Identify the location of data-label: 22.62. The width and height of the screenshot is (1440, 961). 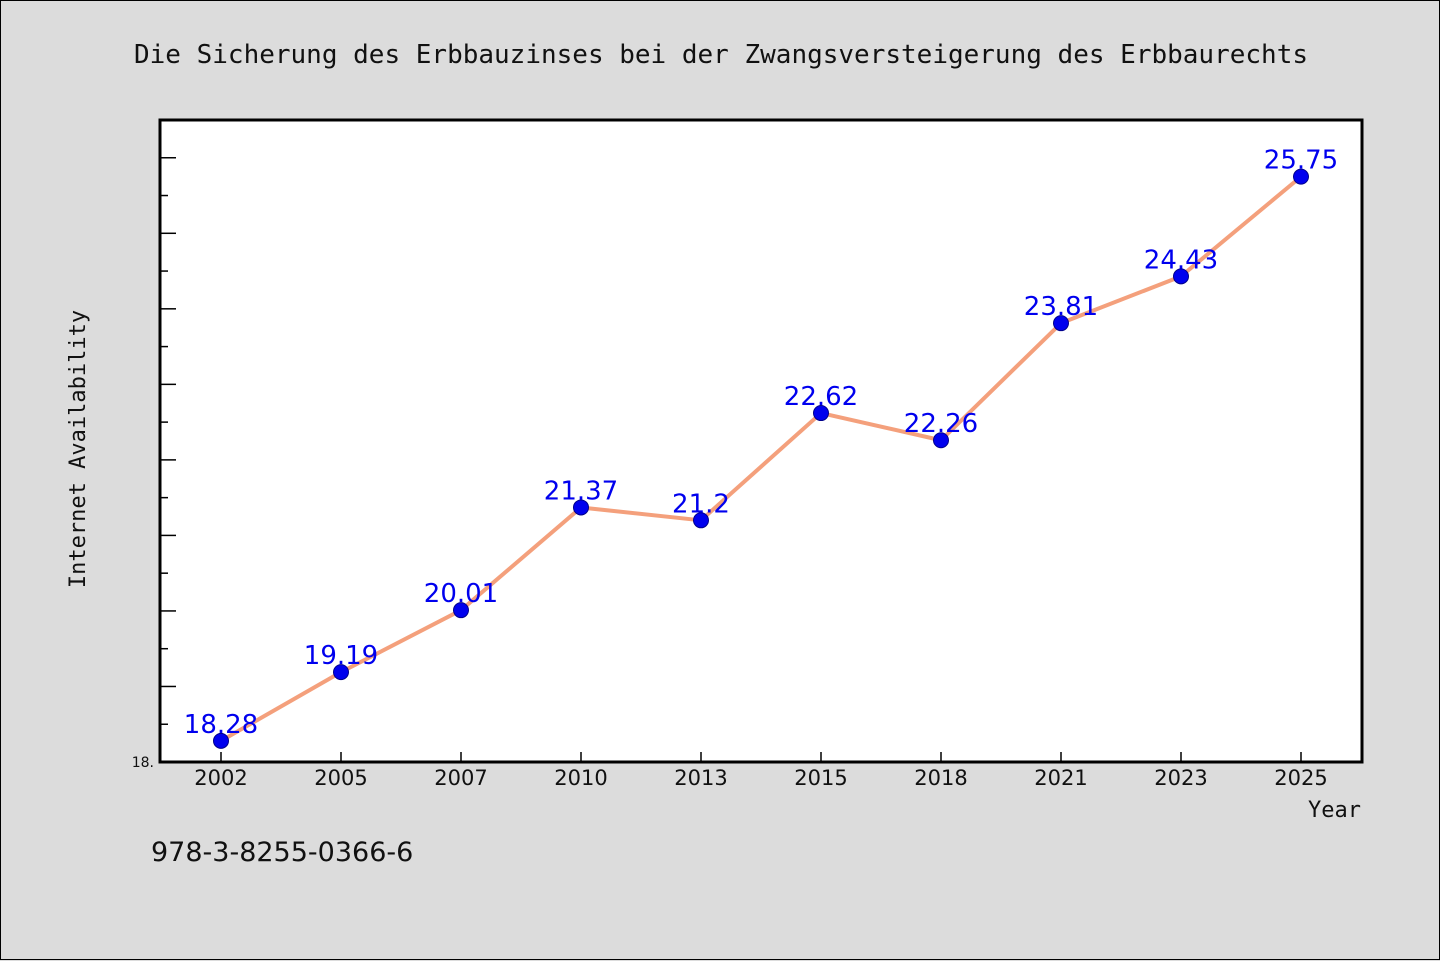
(821, 397).